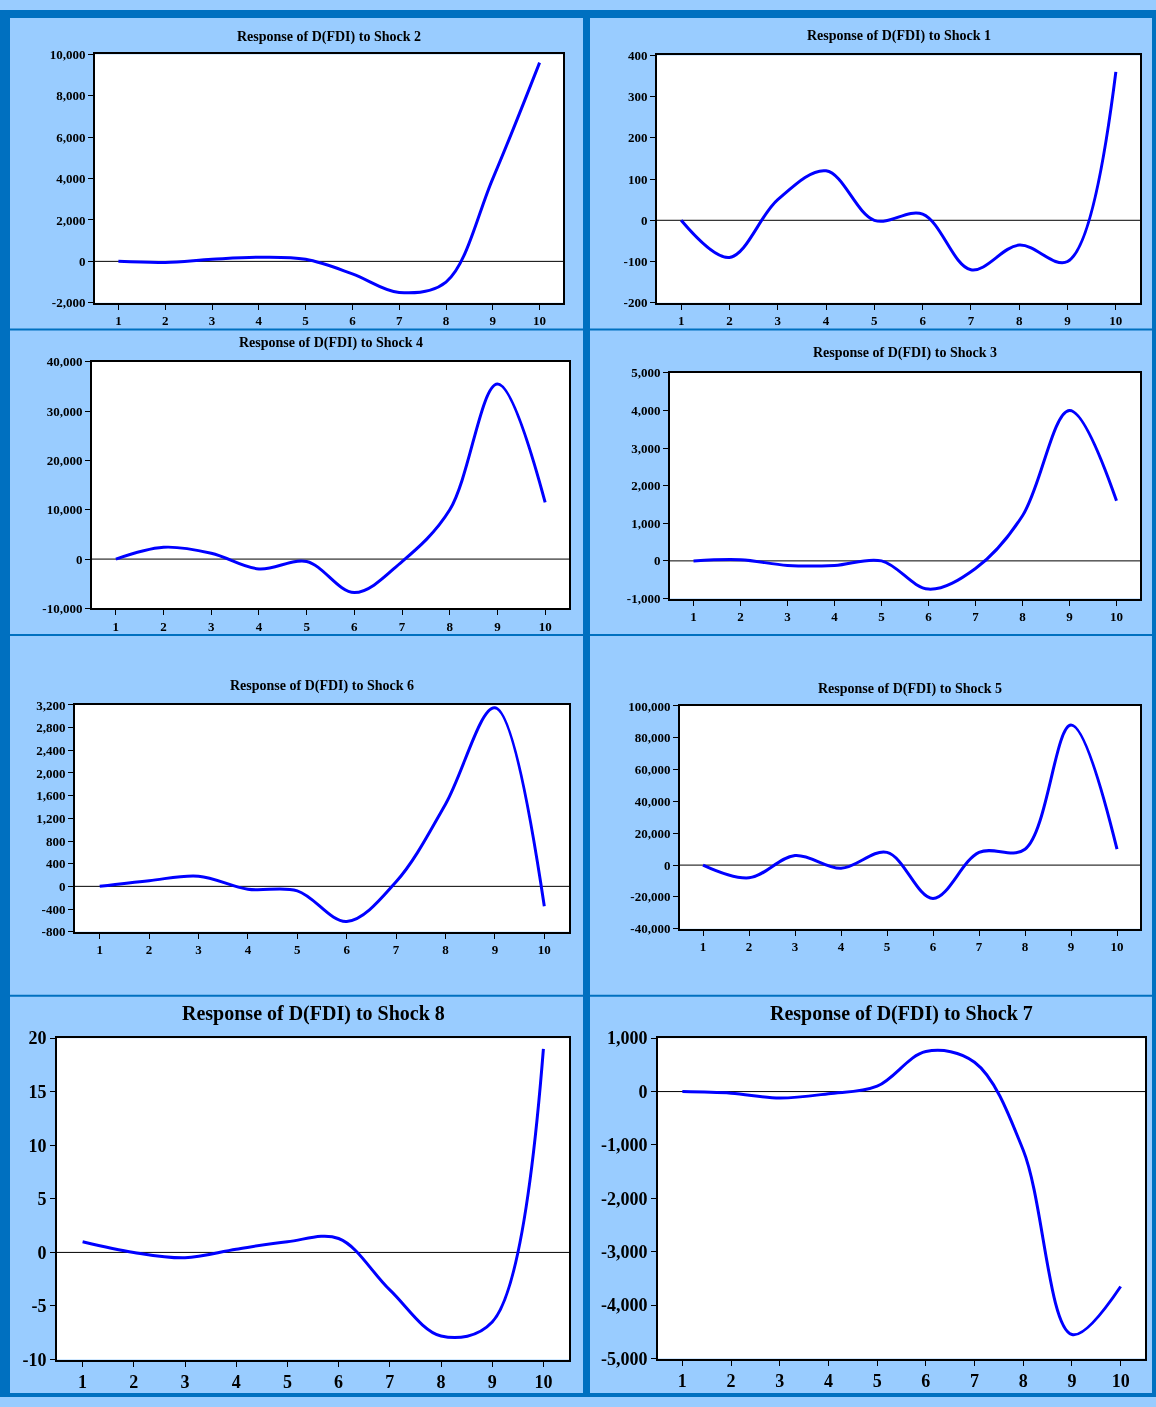 The image size is (1156, 1407). Describe the element at coordinates (37, 1145) in the screenshot. I see `y-tick-label: 10` at that location.